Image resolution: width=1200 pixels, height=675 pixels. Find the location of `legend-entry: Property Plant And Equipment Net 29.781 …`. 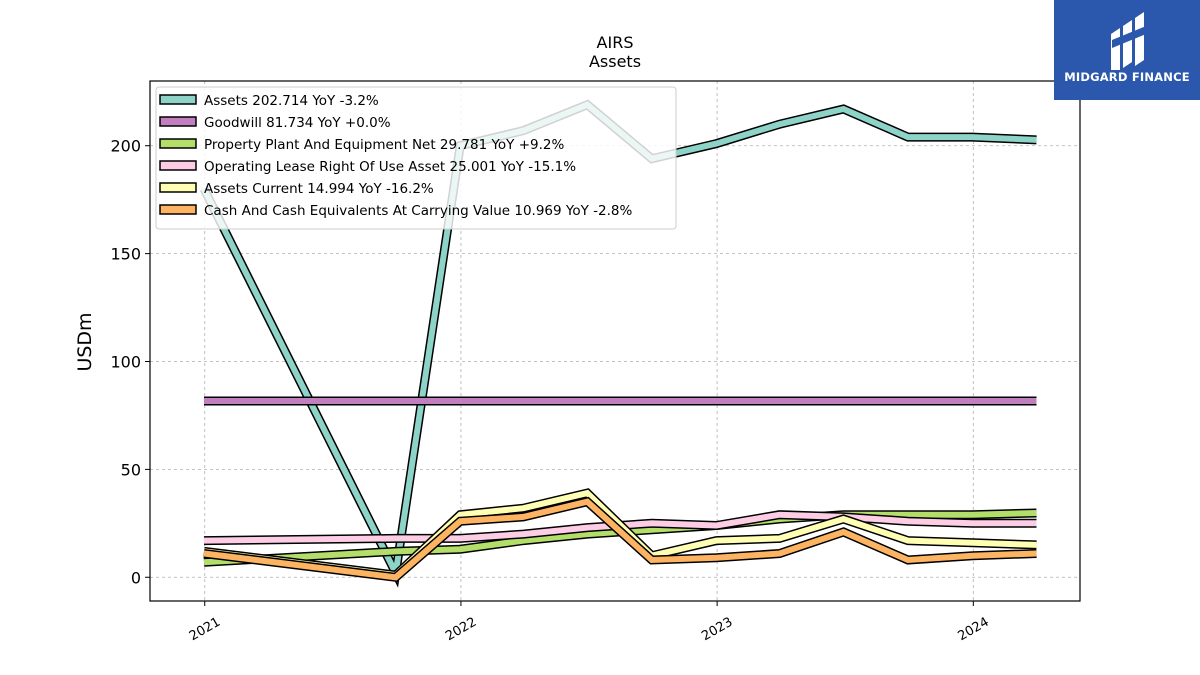

legend-entry: Property Plant And Equipment Net 29.781 … is located at coordinates (384, 145).